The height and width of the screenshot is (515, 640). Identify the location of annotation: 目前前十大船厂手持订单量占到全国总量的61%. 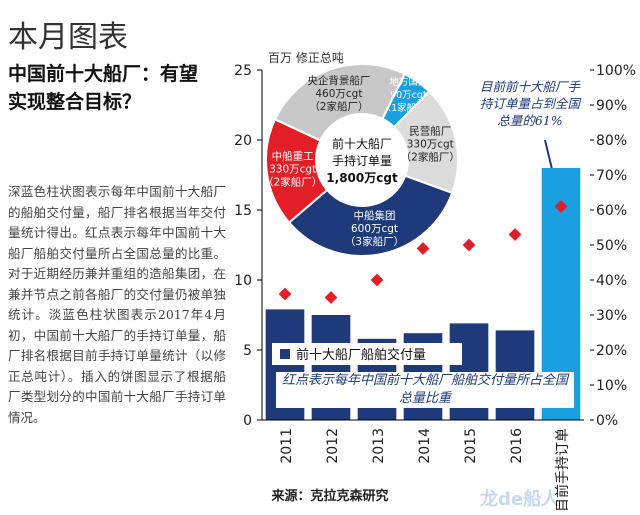
(529, 103).